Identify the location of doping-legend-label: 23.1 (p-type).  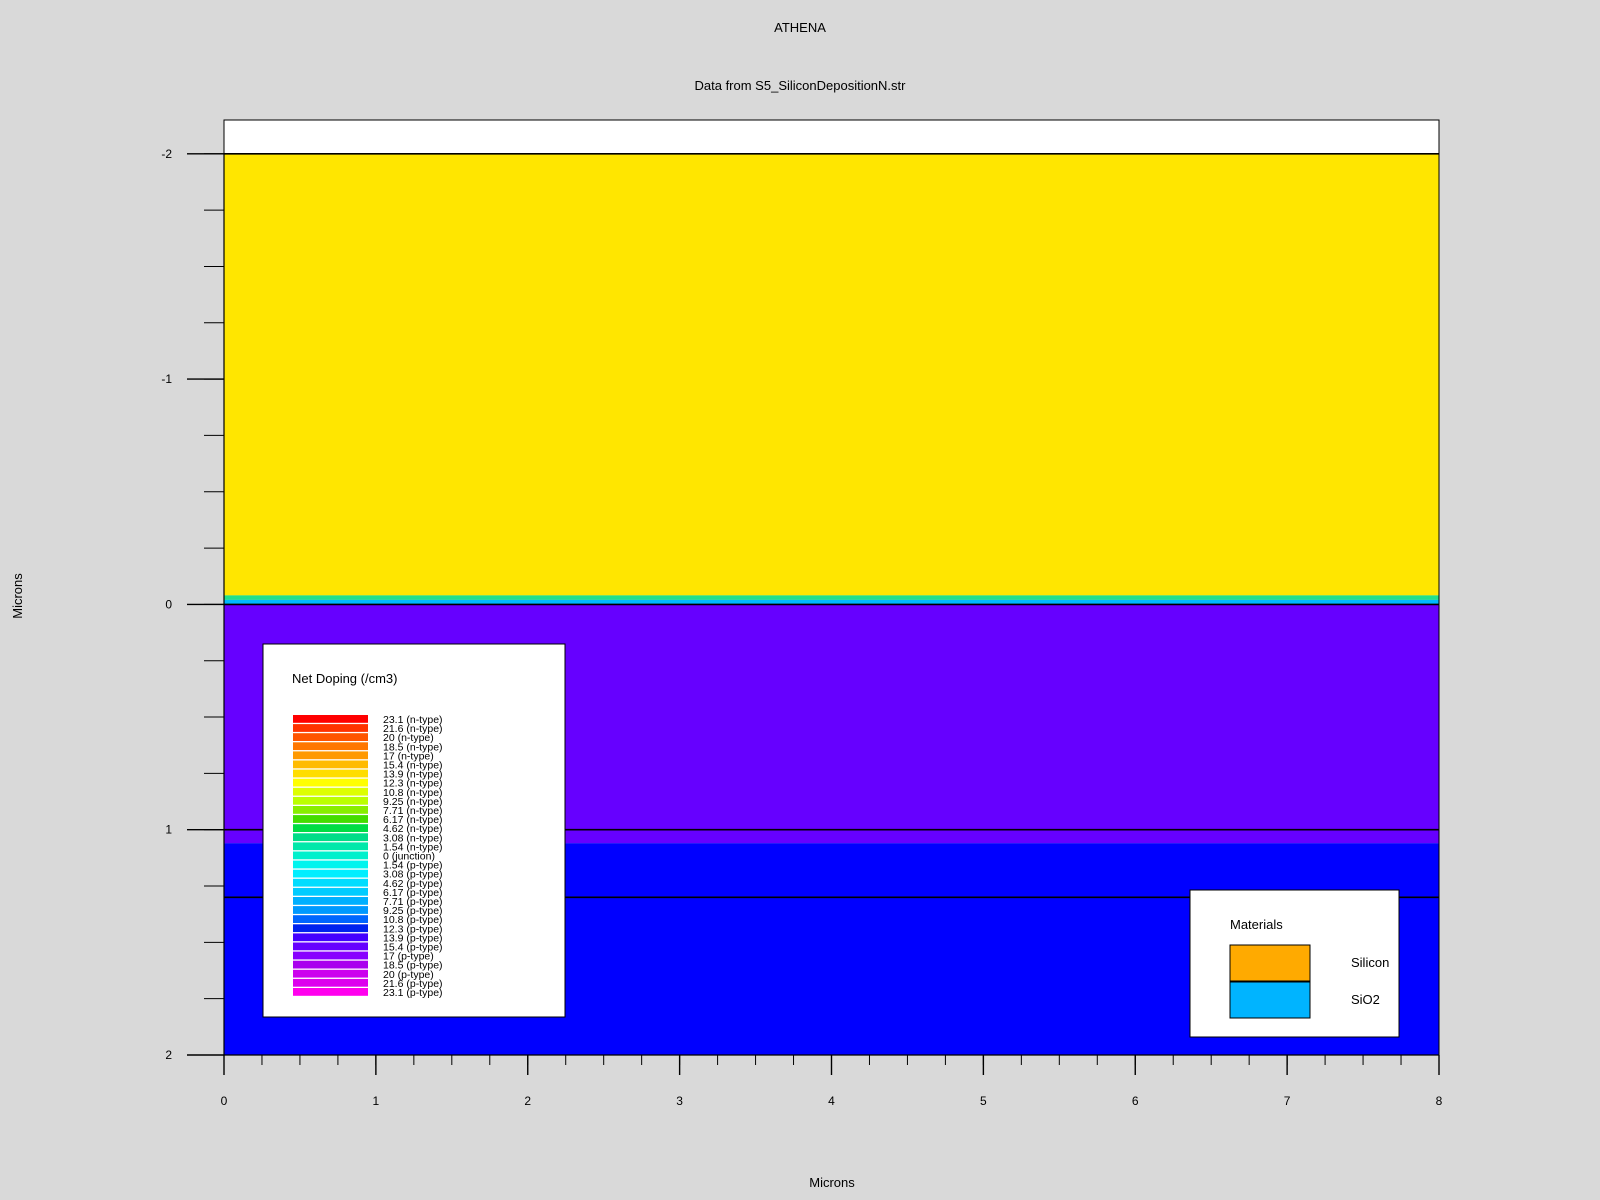
(413, 993).